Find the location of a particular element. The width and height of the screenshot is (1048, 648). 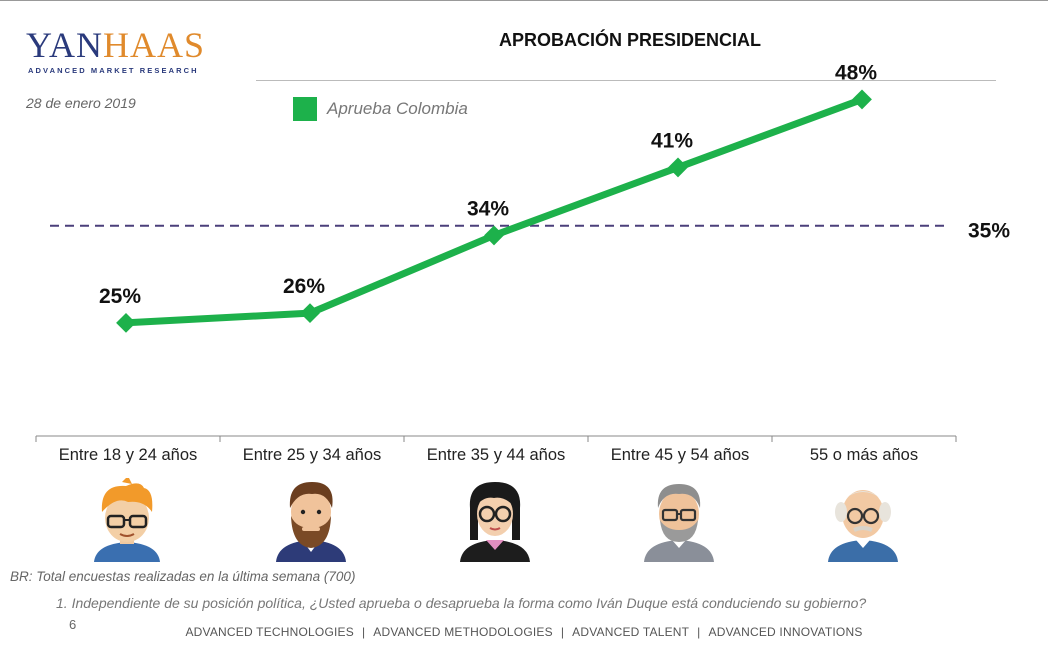

x-axis-ticks is located at coordinates (496, 439).